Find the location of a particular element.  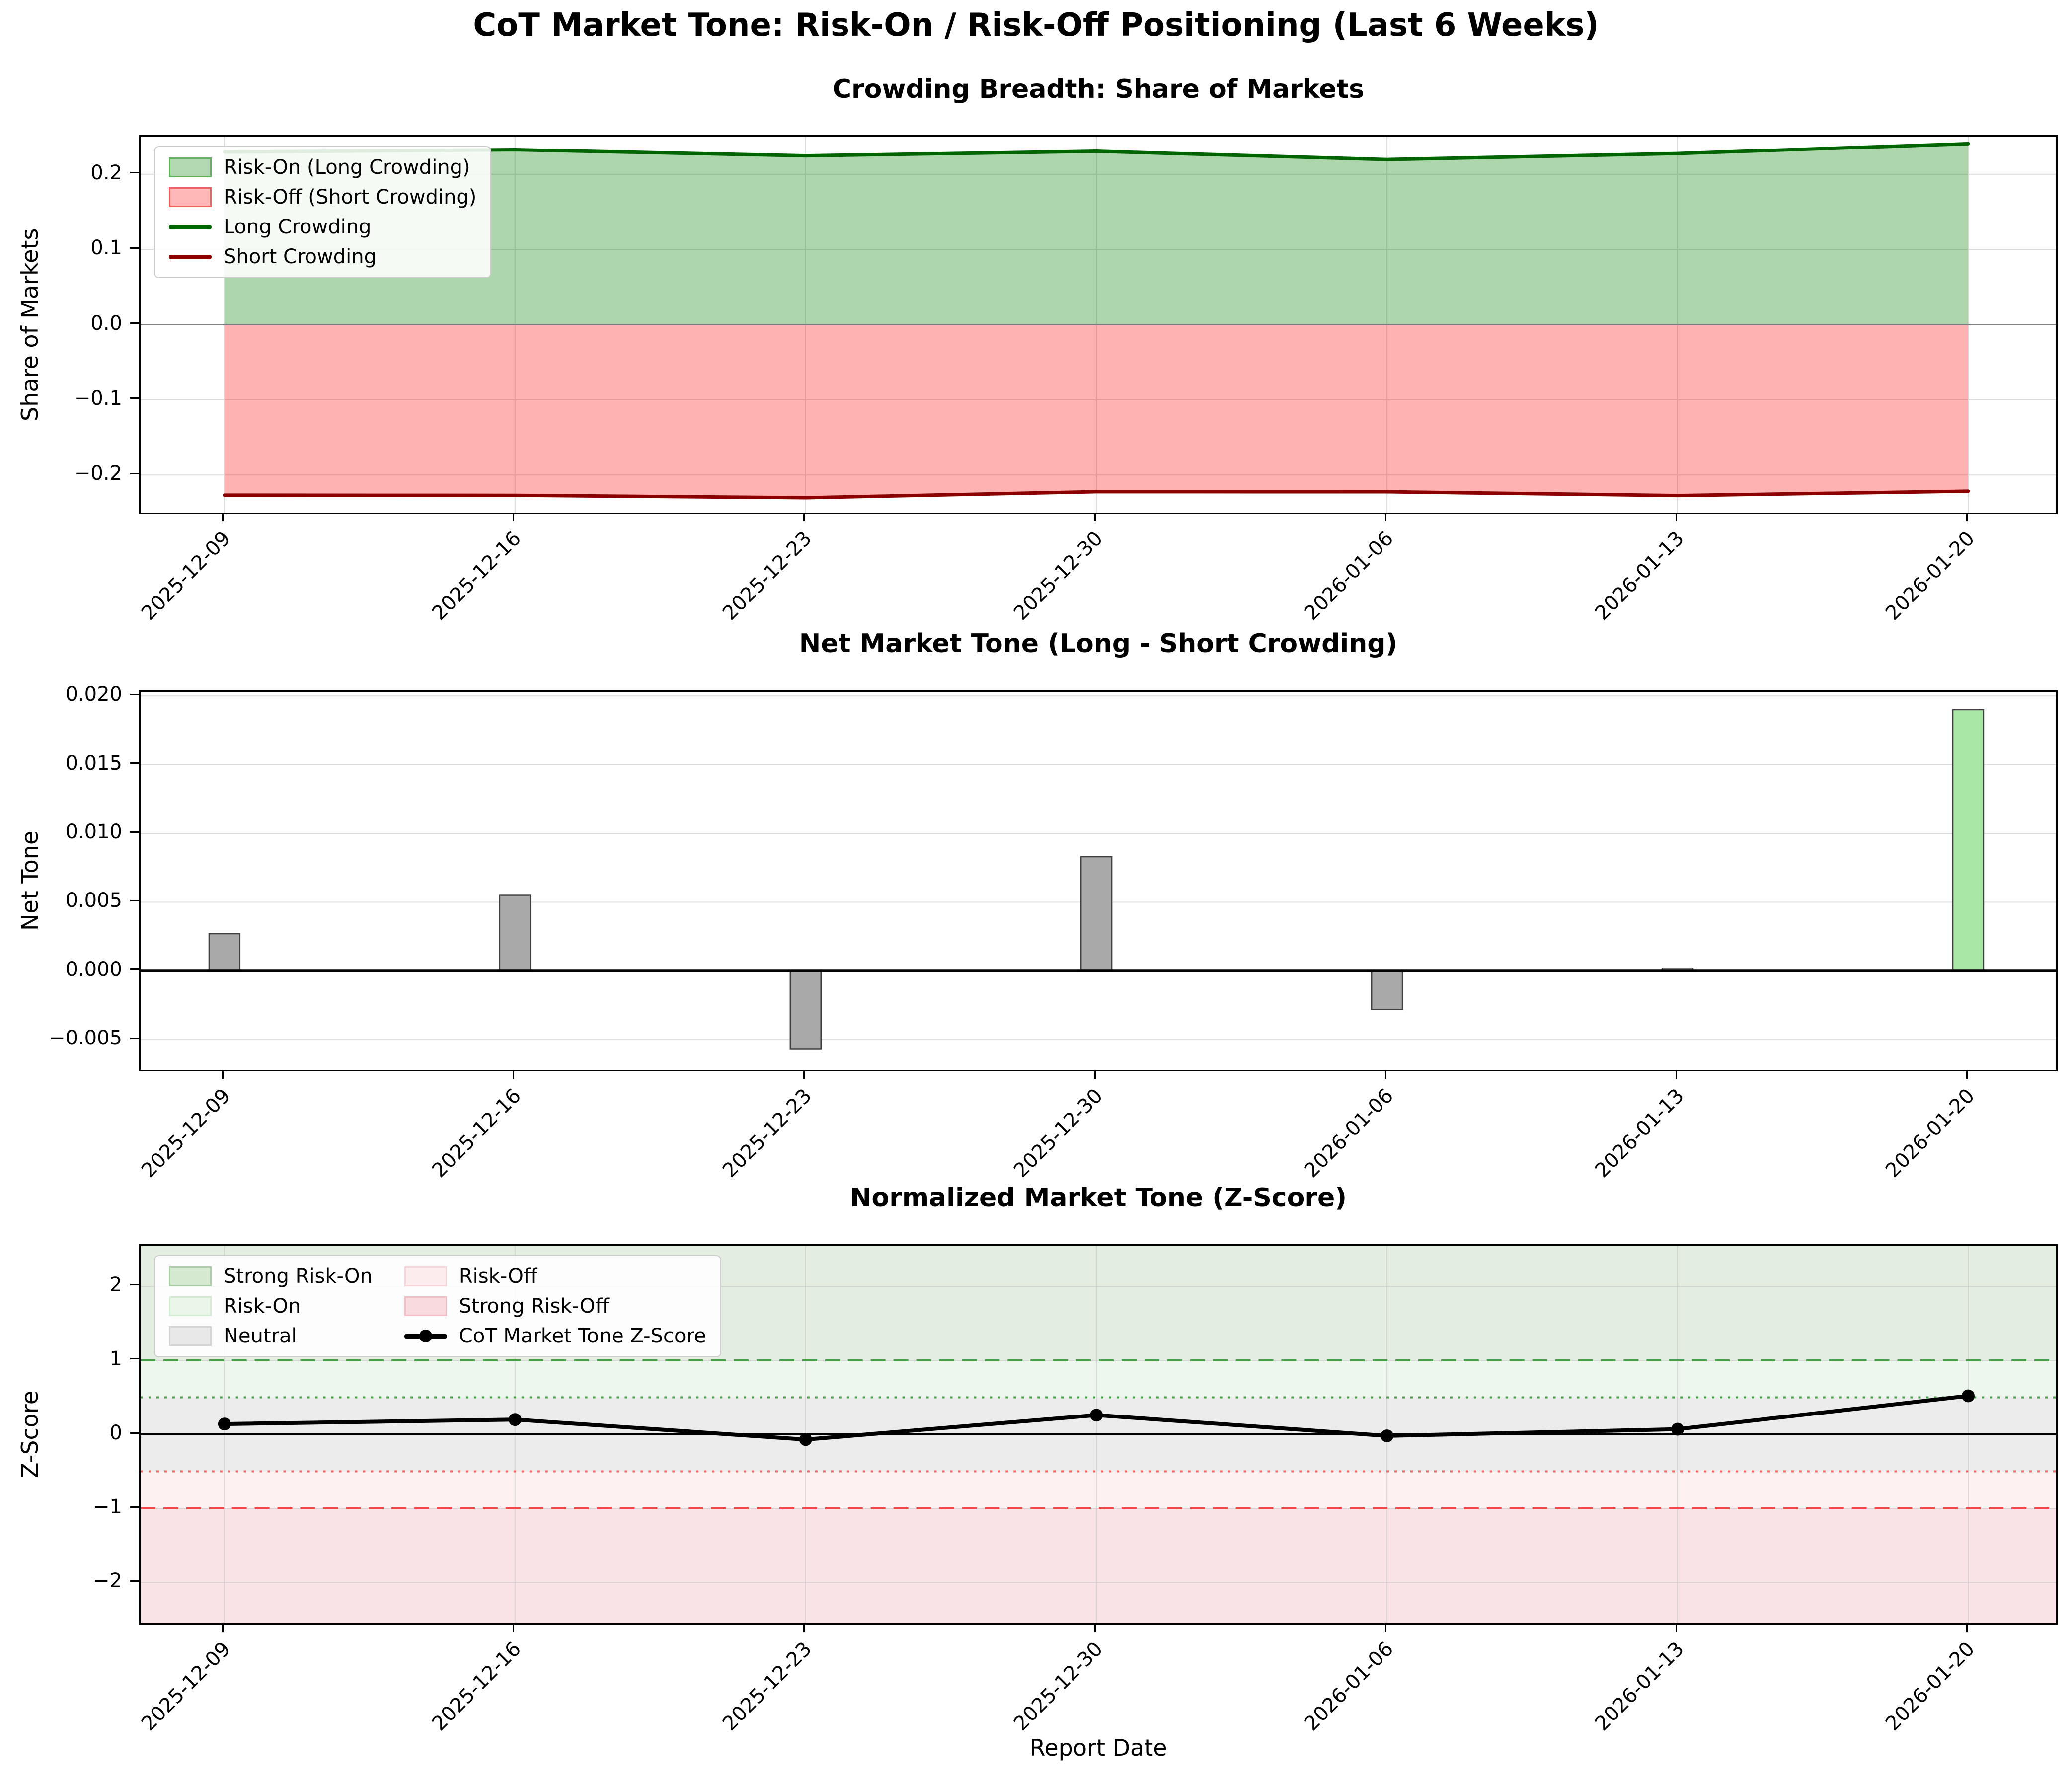

y-tick-label: 0 is located at coordinates (115, 1433).